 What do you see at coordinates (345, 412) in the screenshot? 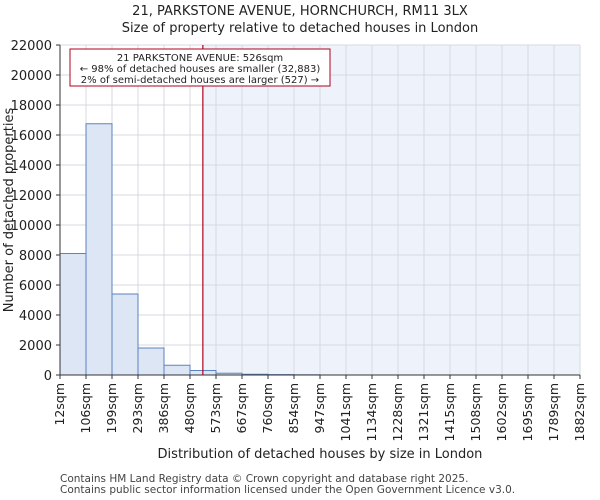
I see `x-tick-label: 1041sqm` at bounding box center [345, 412].